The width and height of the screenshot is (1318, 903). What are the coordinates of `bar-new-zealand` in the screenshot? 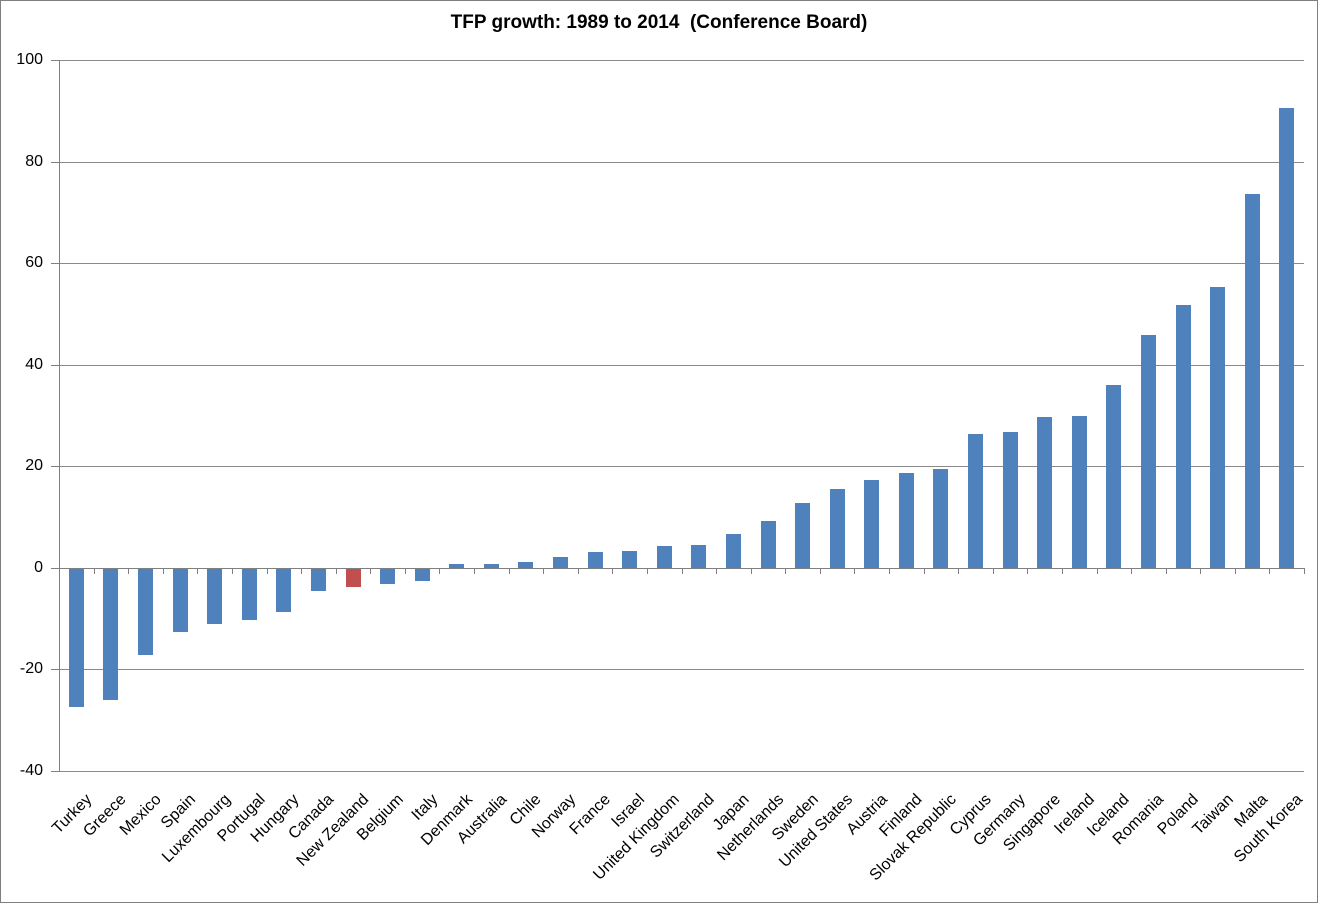 It's located at (353, 577).